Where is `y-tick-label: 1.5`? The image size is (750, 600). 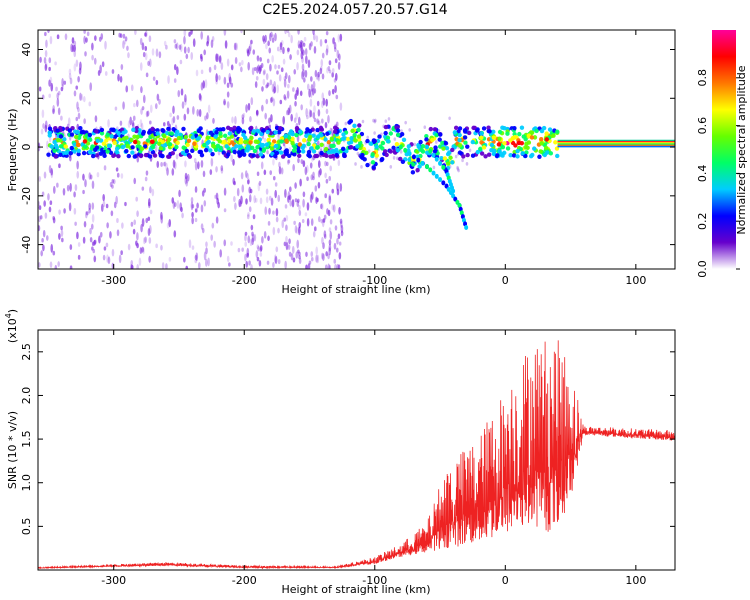
y-tick-label: 1.5 is located at coordinates (26, 439).